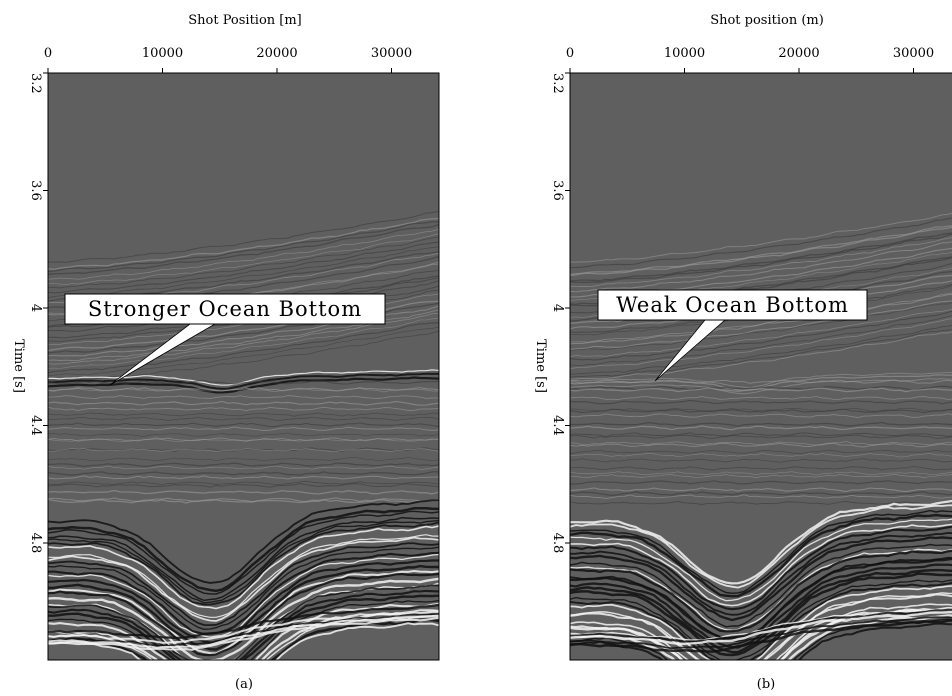 The width and height of the screenshot is (952, 696). I want to click on caption: (b), so click(766, 684).